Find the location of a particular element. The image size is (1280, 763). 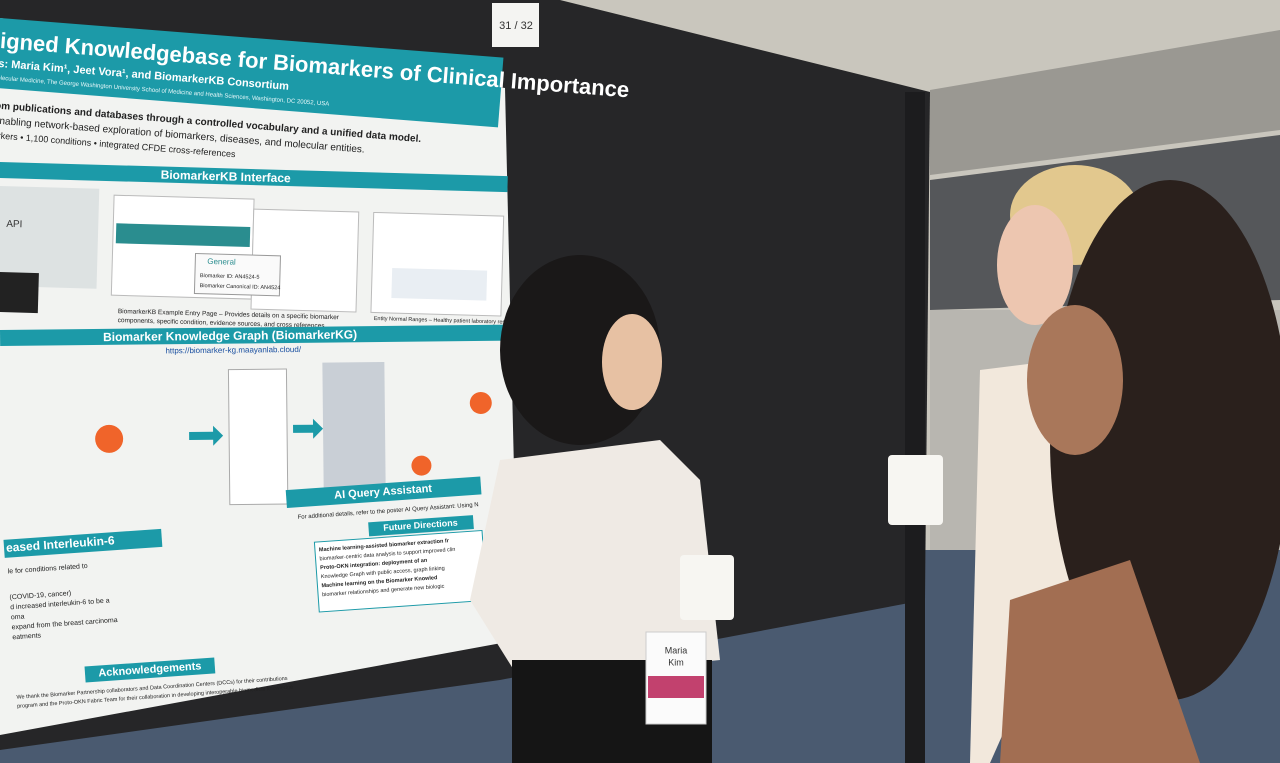

il6-line: oma is located at coordinates (18, 617).